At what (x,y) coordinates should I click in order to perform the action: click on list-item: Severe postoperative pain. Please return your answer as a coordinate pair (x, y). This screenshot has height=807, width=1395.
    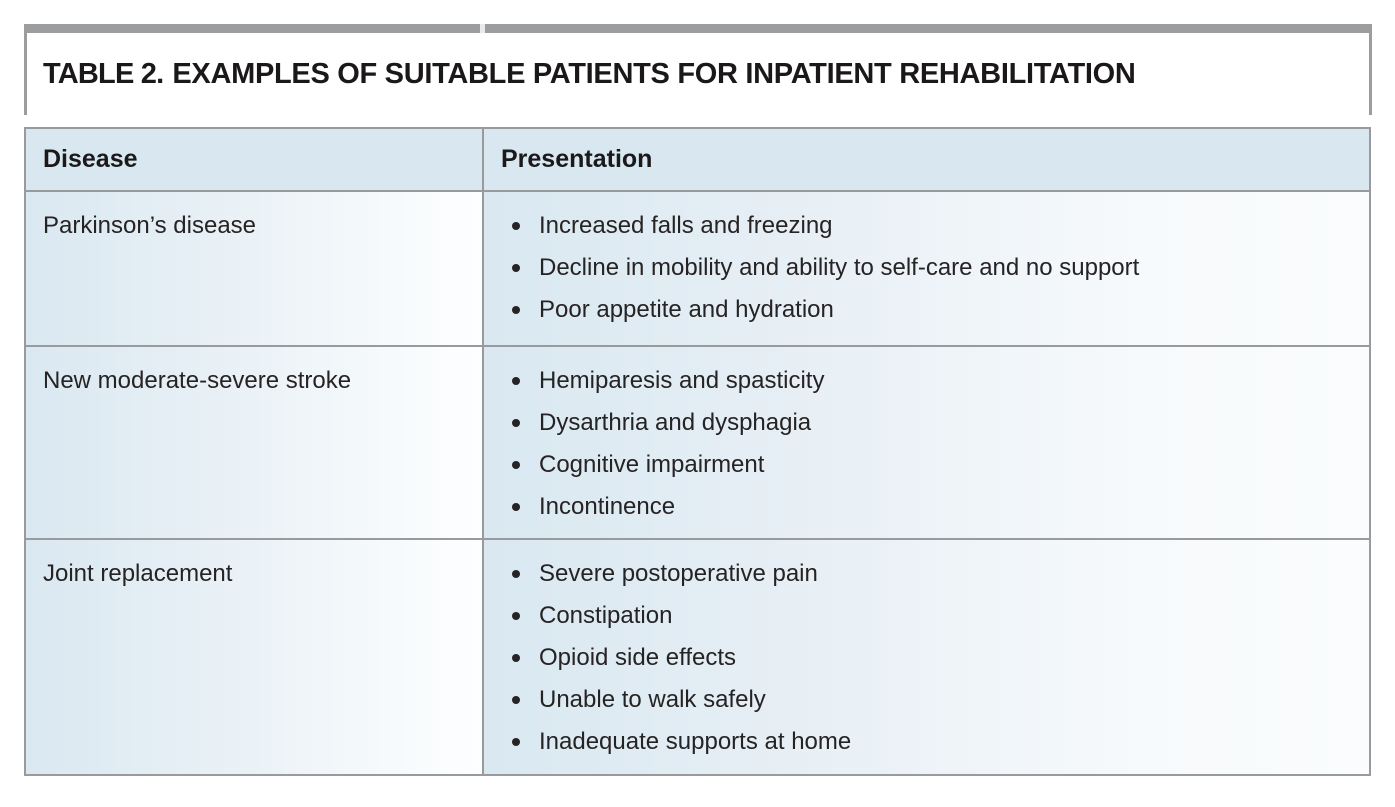
    Looking at the image, I should click on (922, 574).